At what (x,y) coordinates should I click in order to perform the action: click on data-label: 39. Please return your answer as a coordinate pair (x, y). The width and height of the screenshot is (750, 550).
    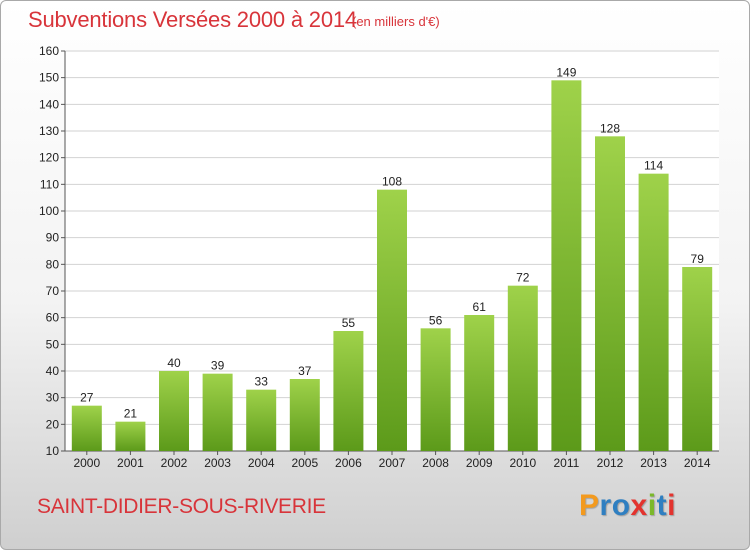
    Looking at the image, I should click on (218, 366).